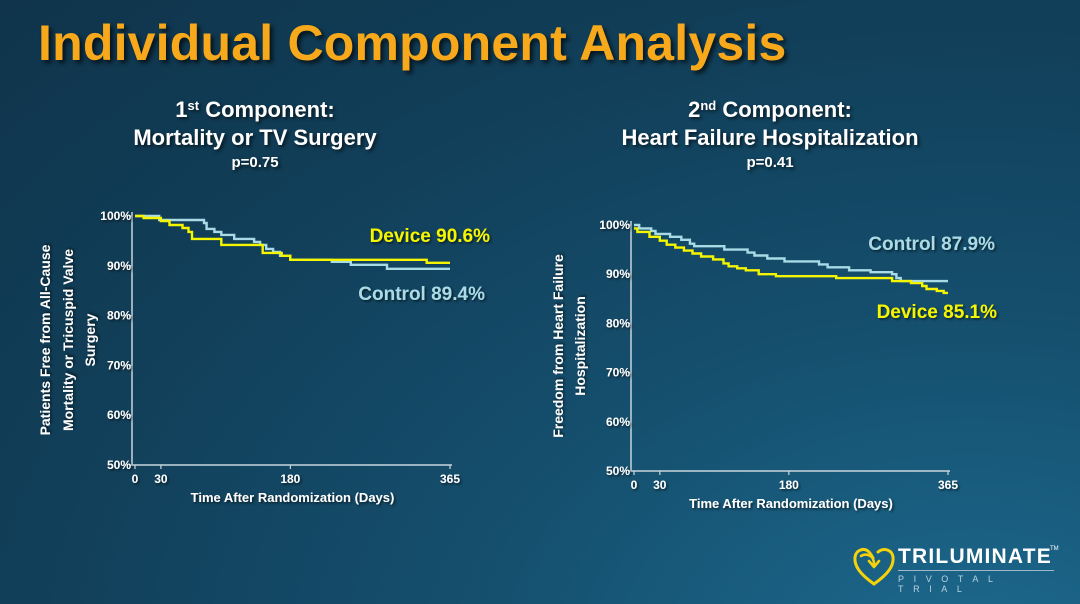  I want to click on series-label-device: Device 90.6%, so click(430, 236).